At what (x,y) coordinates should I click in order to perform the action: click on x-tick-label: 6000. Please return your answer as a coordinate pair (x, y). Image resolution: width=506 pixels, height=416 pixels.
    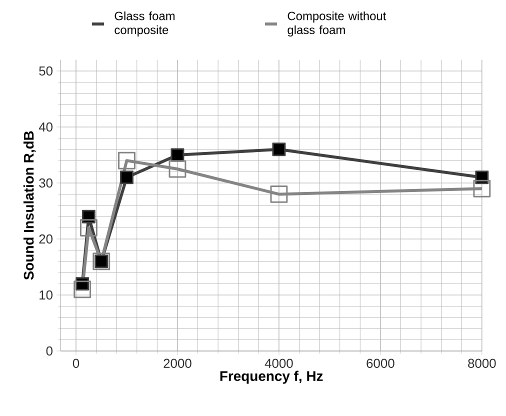
    Looking at the image, I should click on (380, 363).